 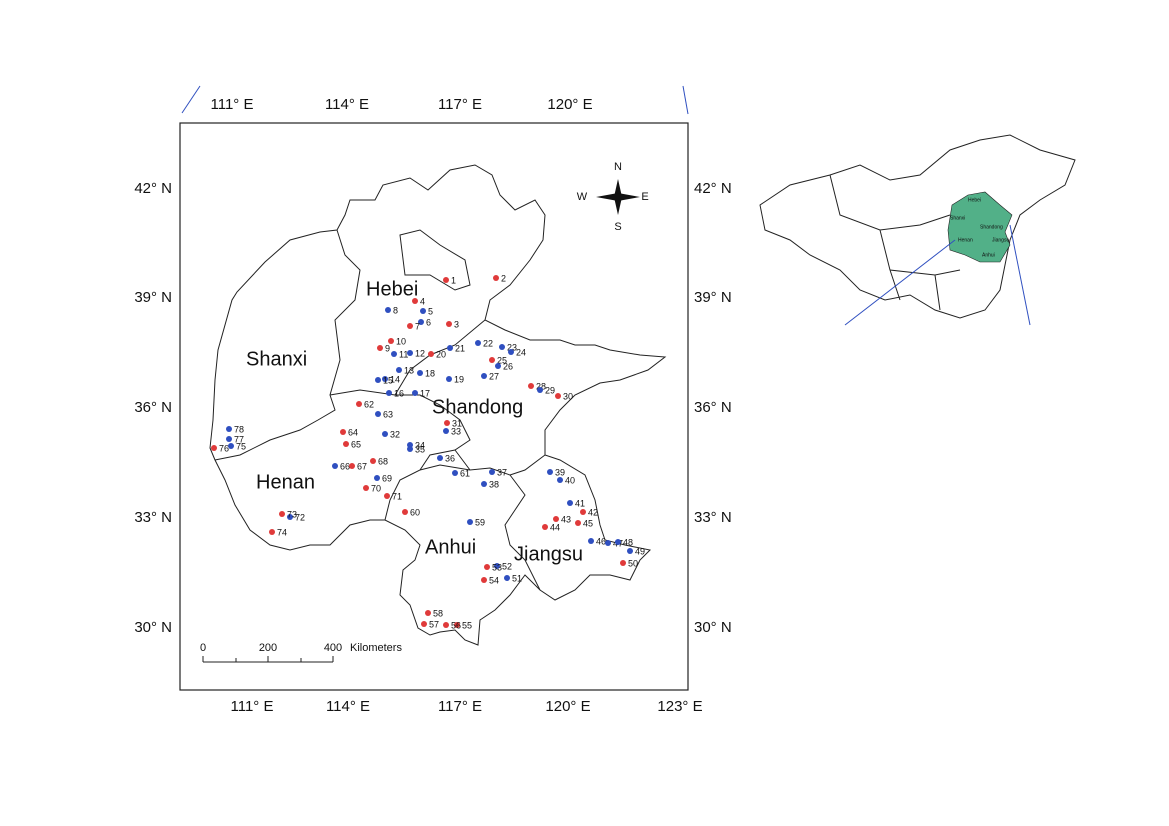 What do you see at coordinates (580, 503) in the screenshot?
I see `site-label: 41` at bounding box center [580, 503].